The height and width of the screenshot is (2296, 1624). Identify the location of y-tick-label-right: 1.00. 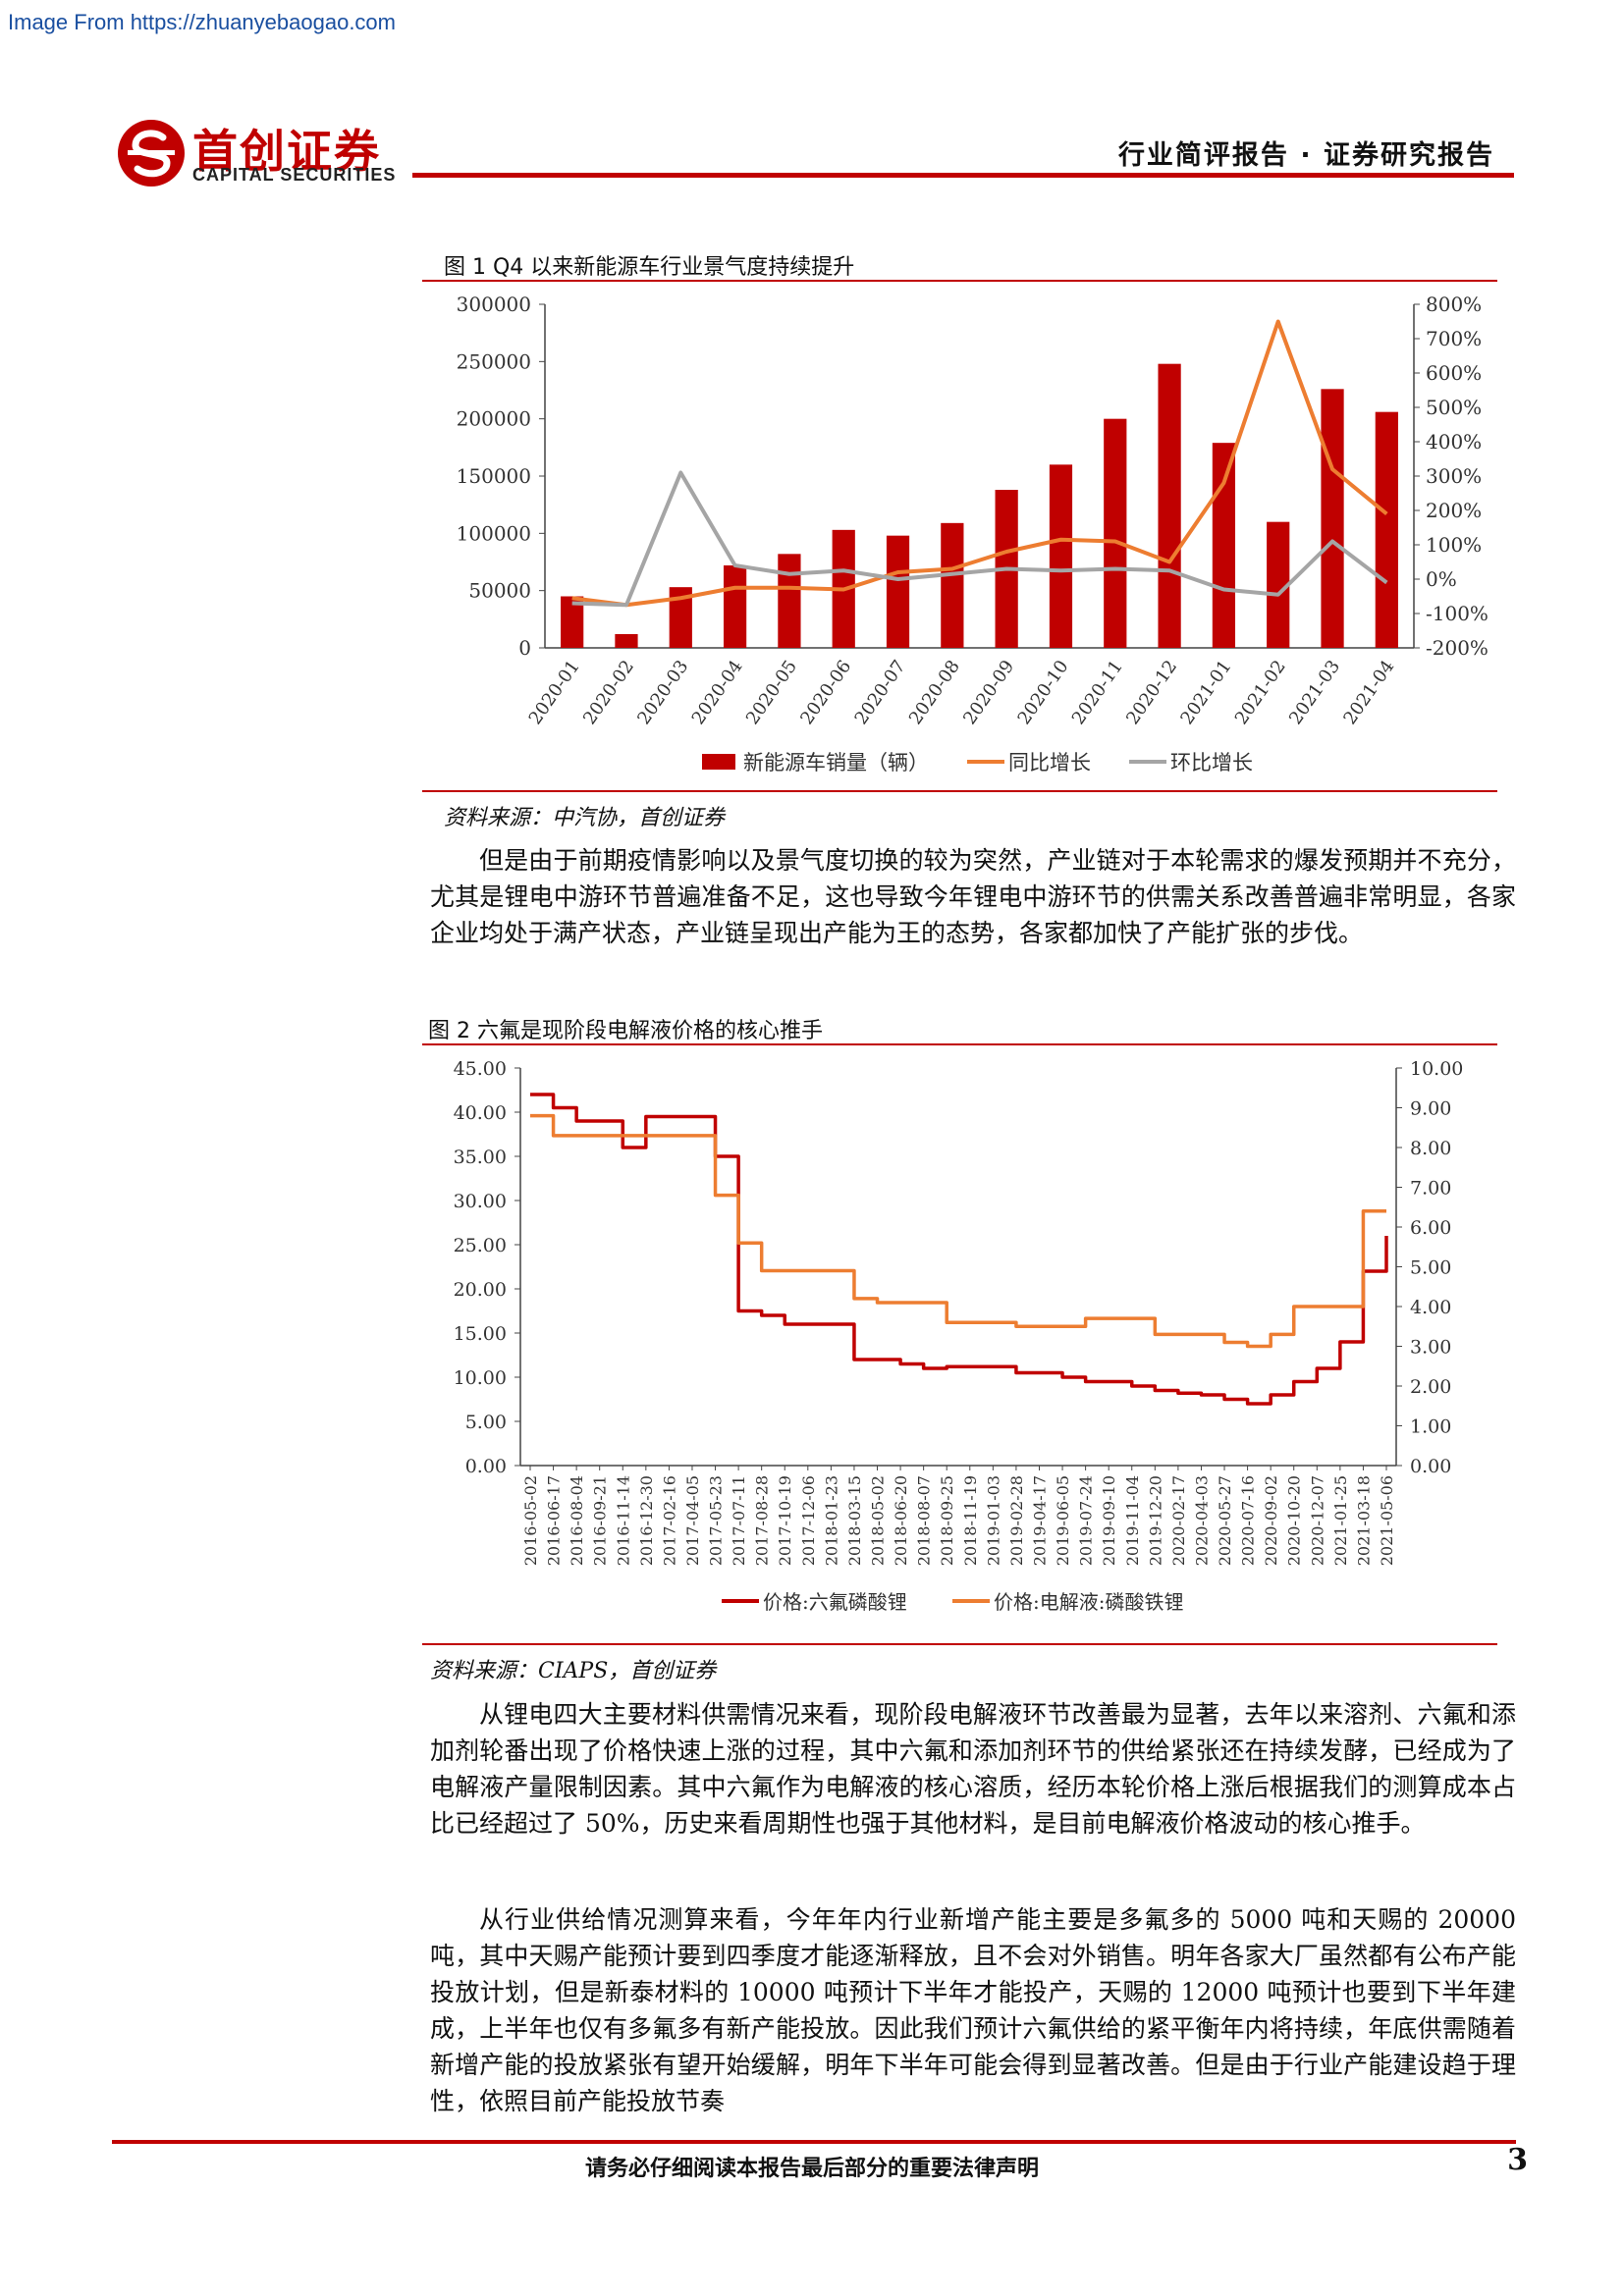
(1430, 1427).